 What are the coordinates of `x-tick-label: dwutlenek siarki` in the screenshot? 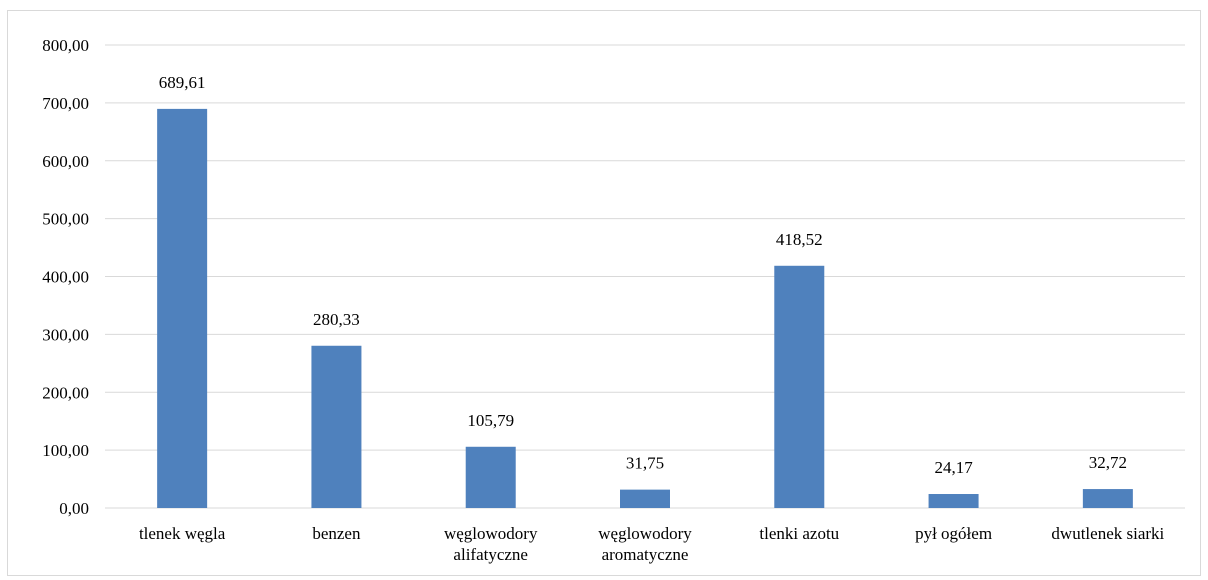 It's located at (1107, 533).